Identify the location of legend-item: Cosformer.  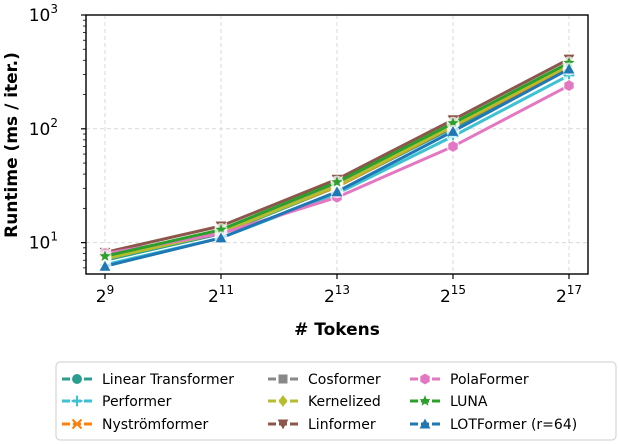
(324, 380).